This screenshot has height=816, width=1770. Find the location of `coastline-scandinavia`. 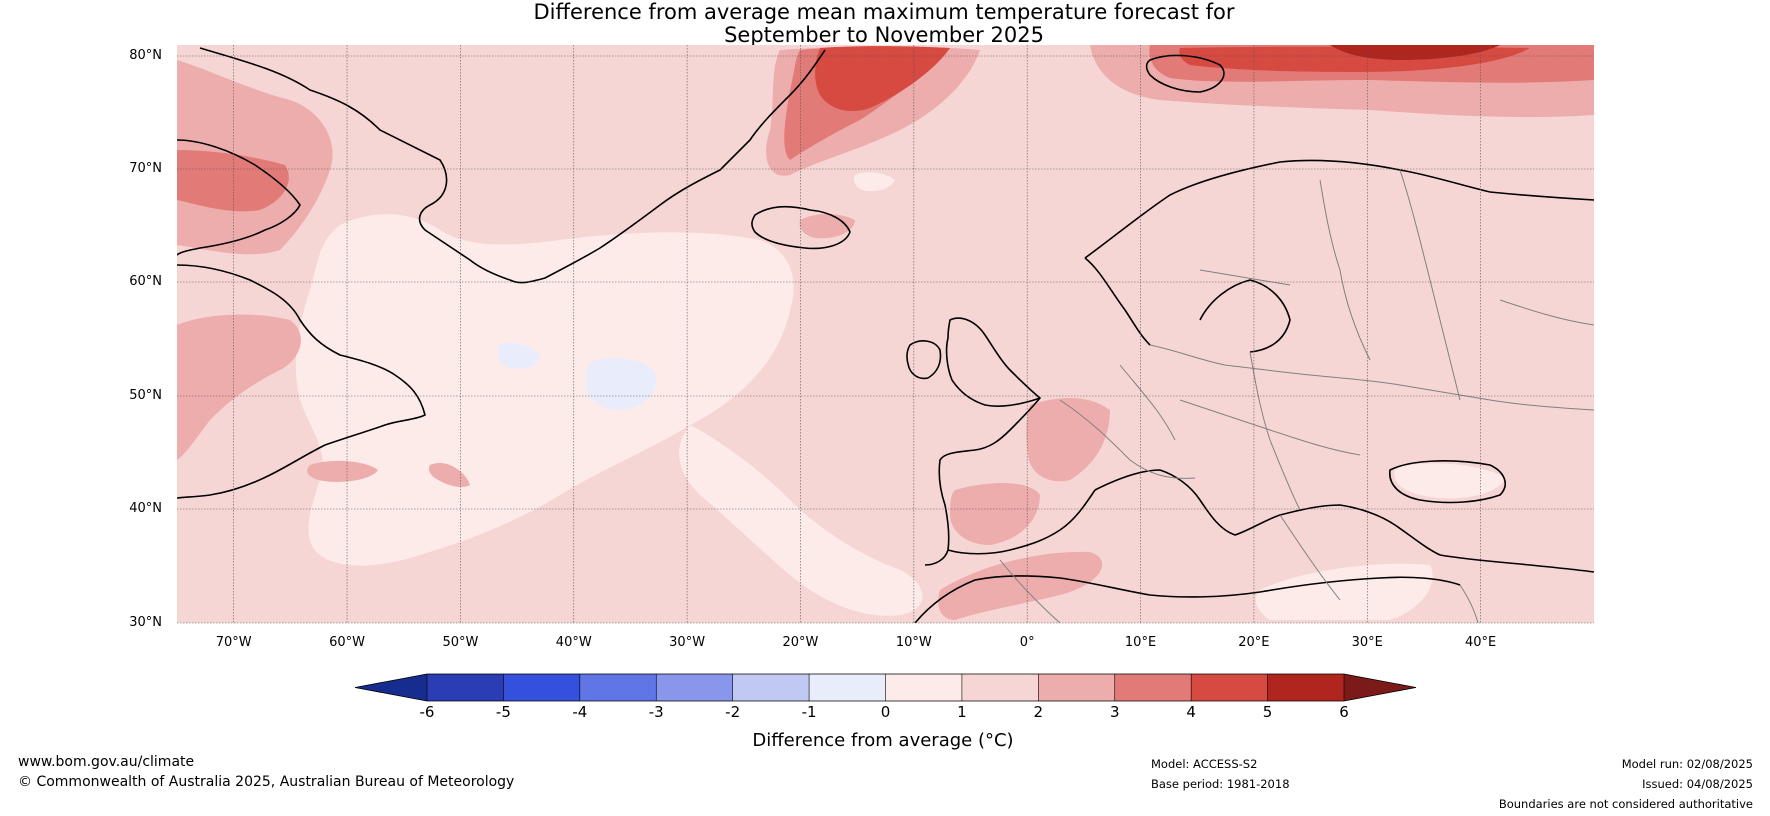

coastline-scandinavia is located at coordinates (1339, 209).